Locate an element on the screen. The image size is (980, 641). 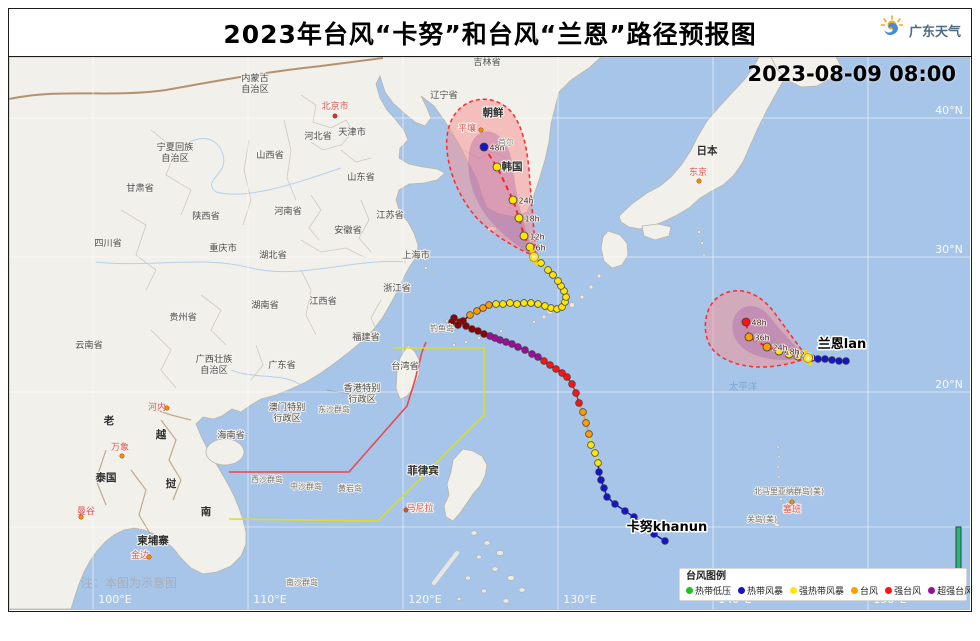
warning-line-48h is located at coordinates (356, 434).